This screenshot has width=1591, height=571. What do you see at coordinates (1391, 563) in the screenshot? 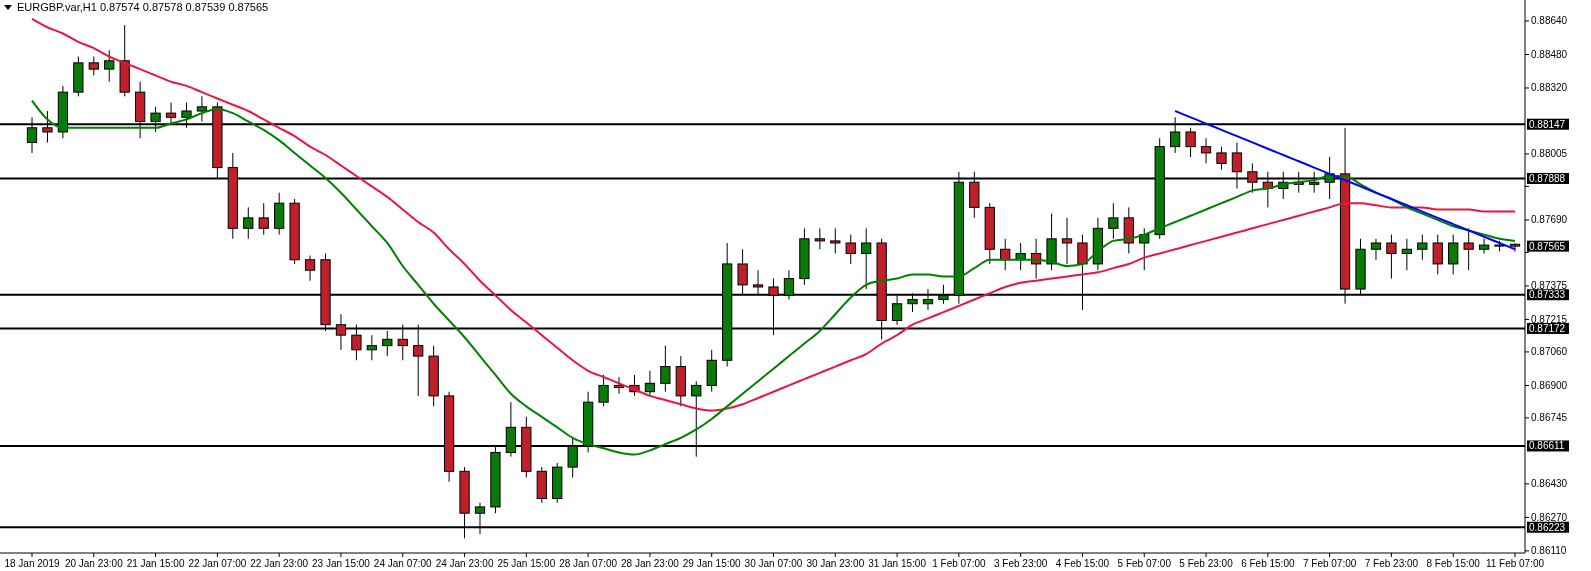
I see `x-tick-label: 7 Feb 23:00` at bounding box center [1391, 563].